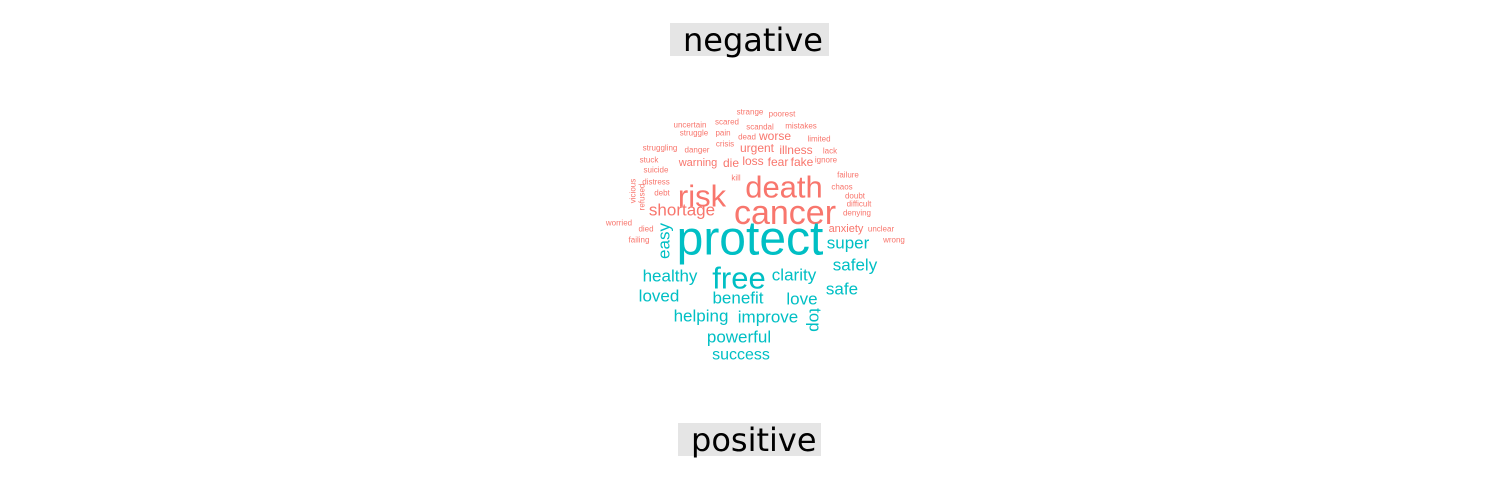 This screenshot has width=1500, height=480. Describe the element at coordinates (881, 229) in the screenshot. I see `word-unclear: unclear` at that location.